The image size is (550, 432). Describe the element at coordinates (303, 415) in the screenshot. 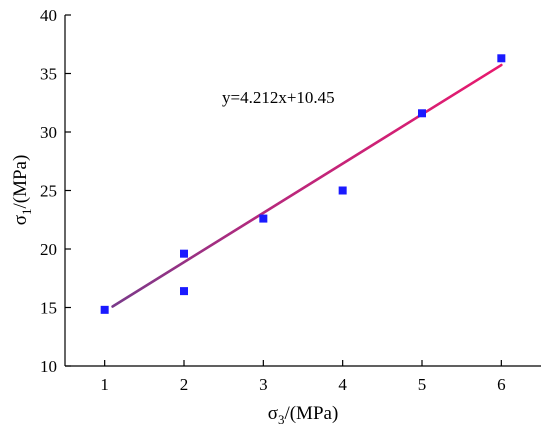

I see `x-axis-label: σ3/(MPa)` at that location.